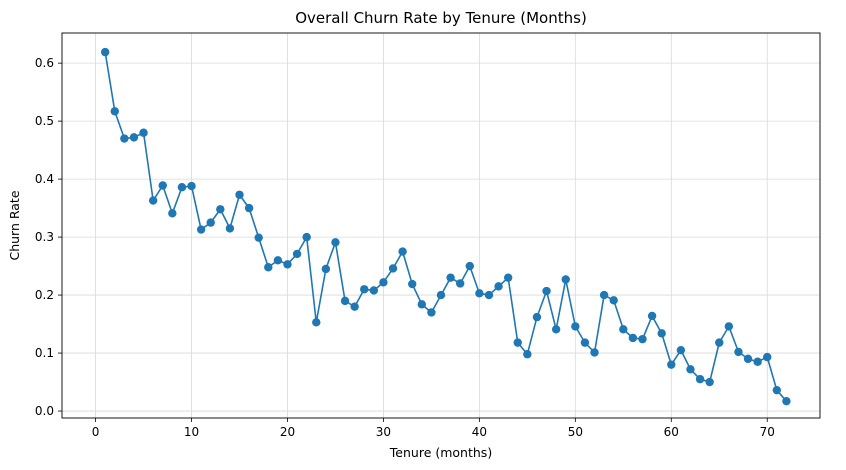 This screenshot has width=846, height=470. What do you see at coordinates (575, 432) in the screenshot?
I see `x-tick-label: 50` at bounding box center [575, 432].